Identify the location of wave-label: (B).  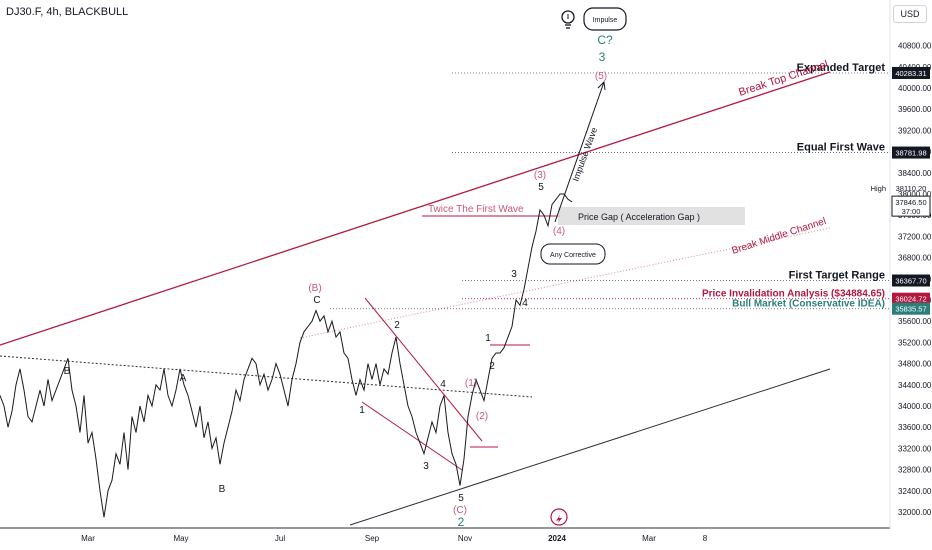
(314, 288).